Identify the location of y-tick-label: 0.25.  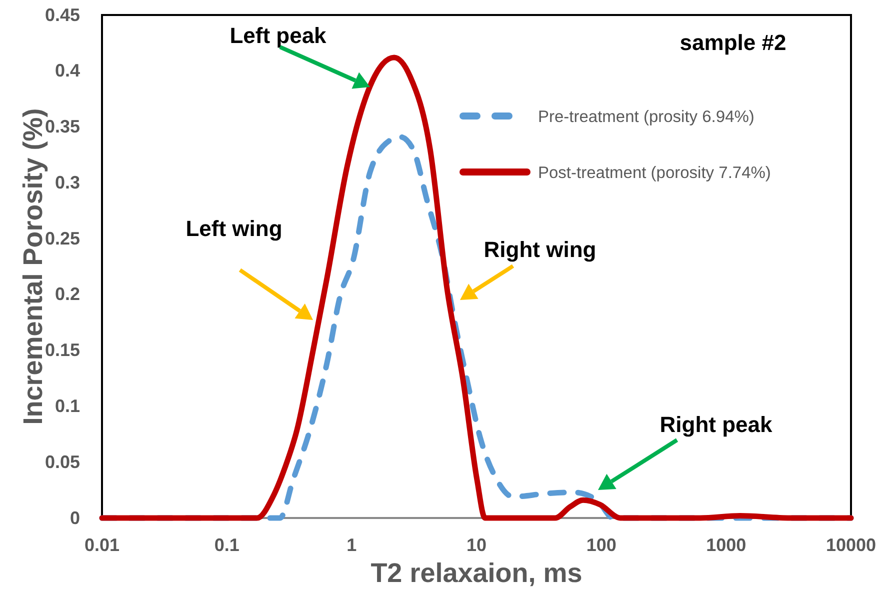
(62, 238).